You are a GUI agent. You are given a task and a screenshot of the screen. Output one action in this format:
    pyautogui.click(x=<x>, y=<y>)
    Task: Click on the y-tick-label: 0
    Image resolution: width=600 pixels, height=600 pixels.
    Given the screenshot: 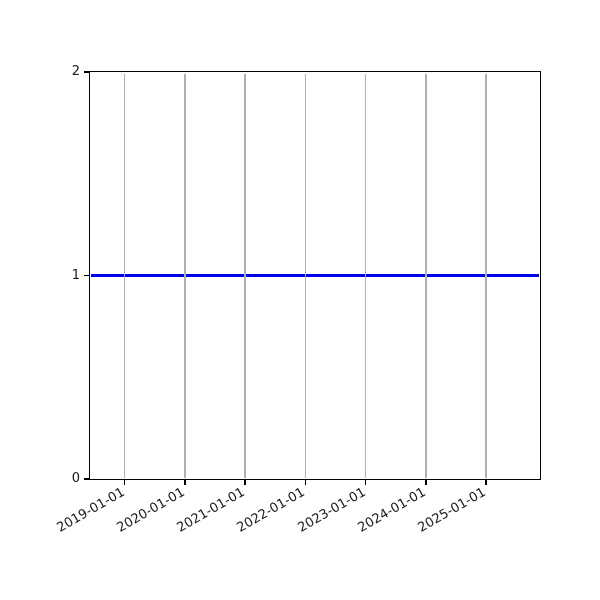 What is the action you would take?
    pyautogui.click(x=75, y=478)
    